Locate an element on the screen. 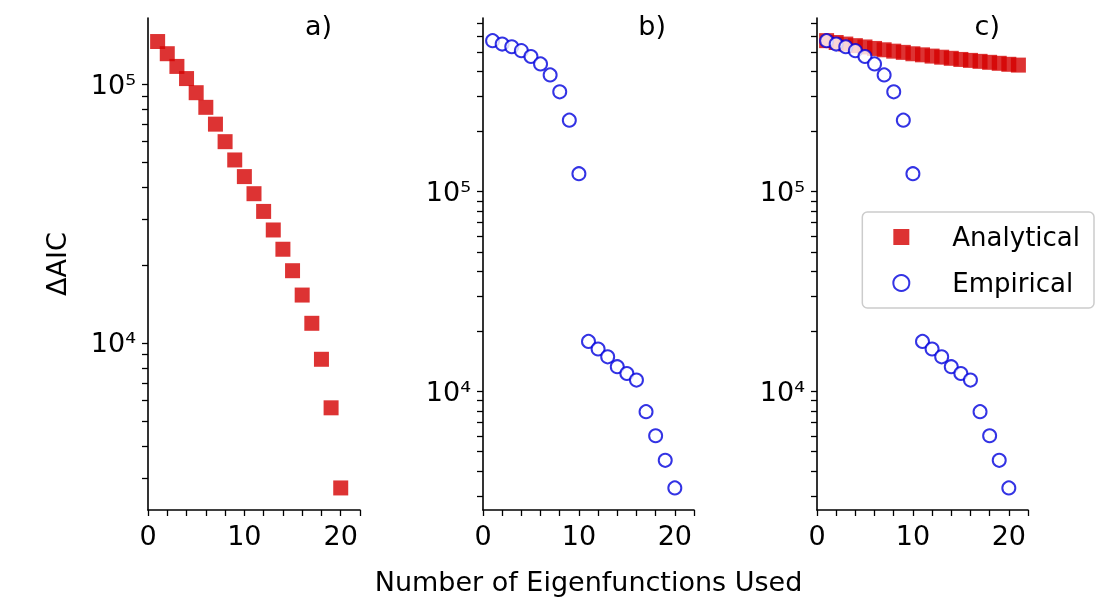 This screenshot has width=1096, height=610. y-axis-title: ΔAIC is located at coordinates (56, 264).